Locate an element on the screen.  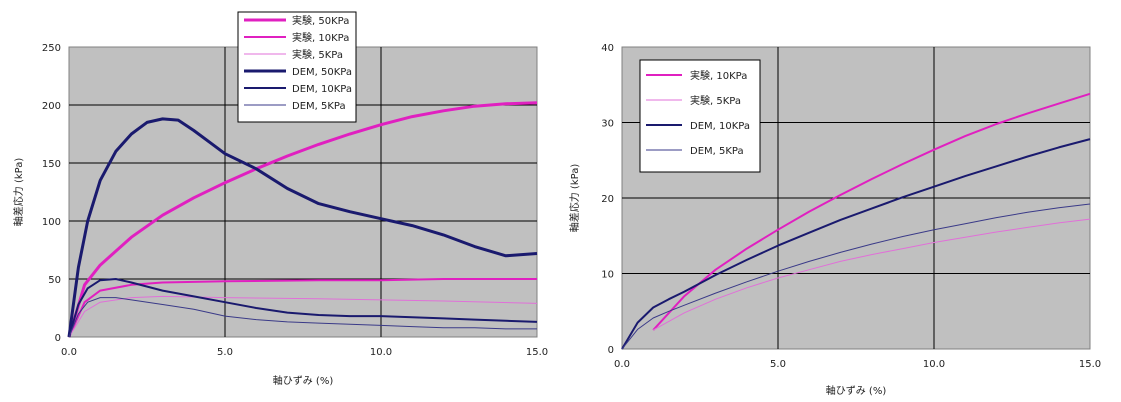
legend-entry: DEM, 50KPa is located at coordinates (322, 72).